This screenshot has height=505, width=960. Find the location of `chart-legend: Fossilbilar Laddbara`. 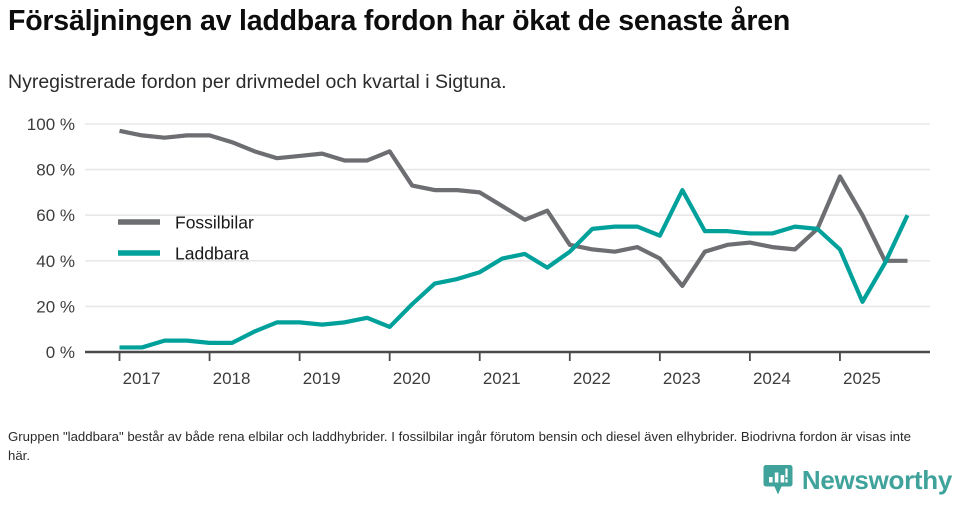

chart-legend: Fossilbilar Laddbara is located at coordinates (186, 238).